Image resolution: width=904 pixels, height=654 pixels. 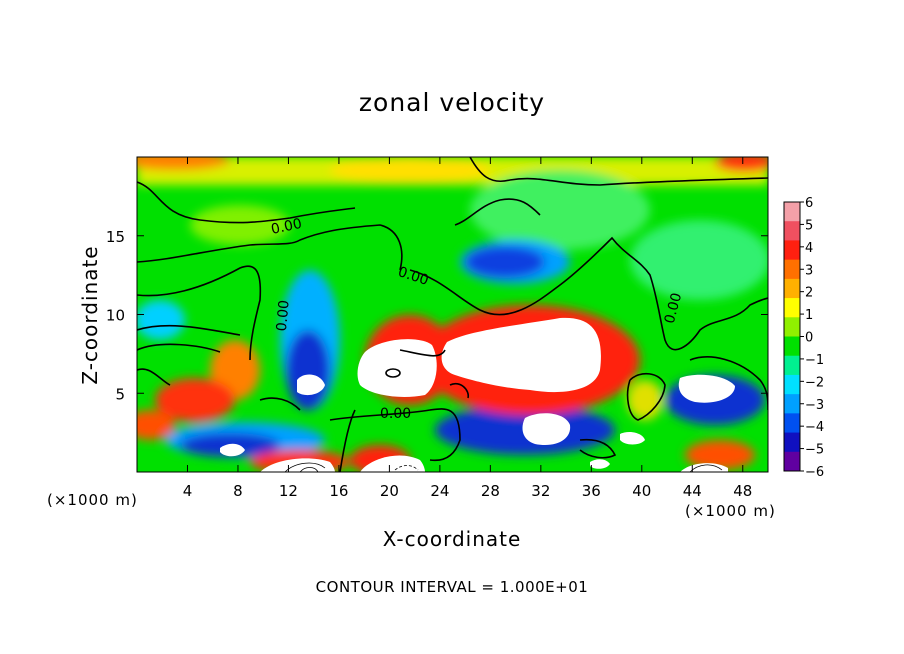 What do you see at coordinates (674, 308) in the screenshot?
I see `contour-label-5: 0.00` at bounding box center [674, 308].